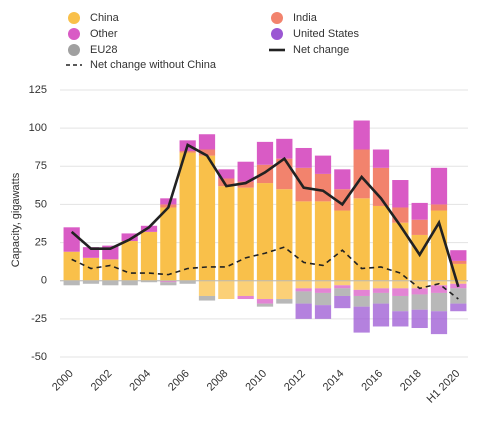  What do you see at coordinates (411, 381) in the screenshot?
I see `x-tick-label: 2018` at bounding box center [411, 381].